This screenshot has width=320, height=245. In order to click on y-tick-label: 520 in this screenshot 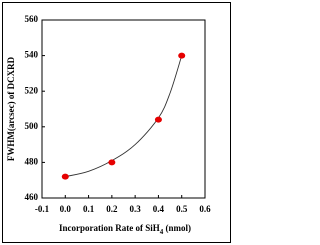, I will do `click(32, 90)`.